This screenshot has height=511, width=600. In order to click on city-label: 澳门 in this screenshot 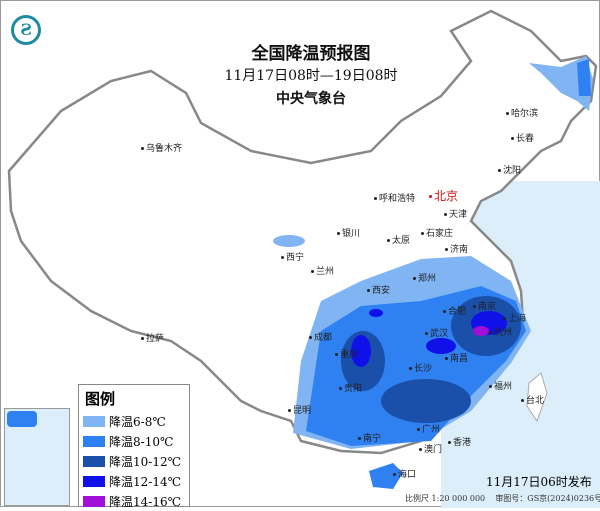, I will do `click(430, 448)`.